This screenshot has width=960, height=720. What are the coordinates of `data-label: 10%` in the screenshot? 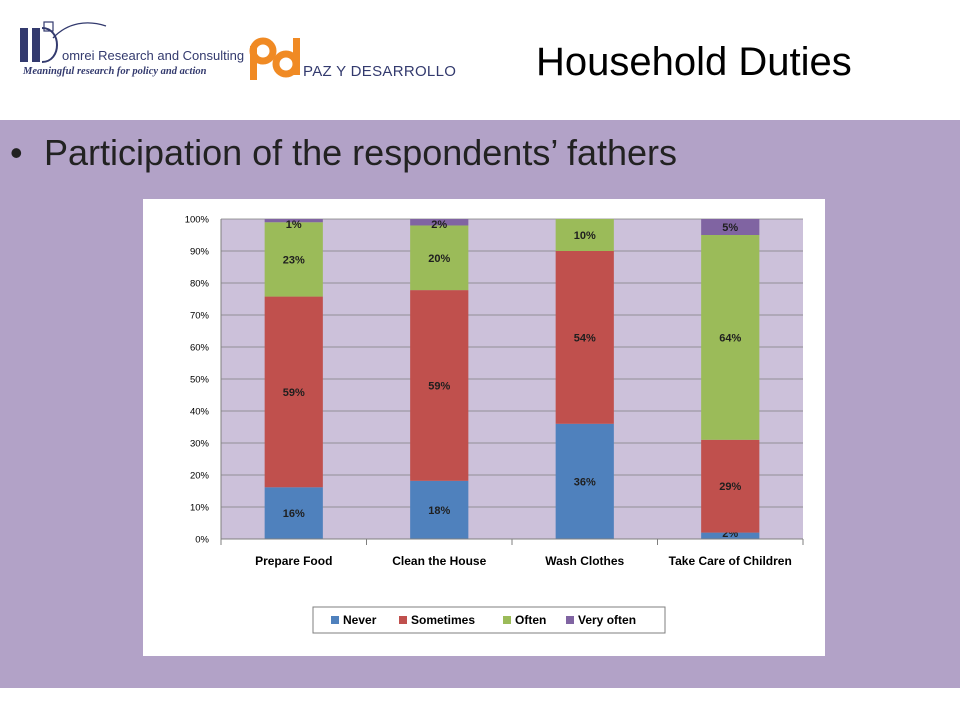 It's located at (585, 236).